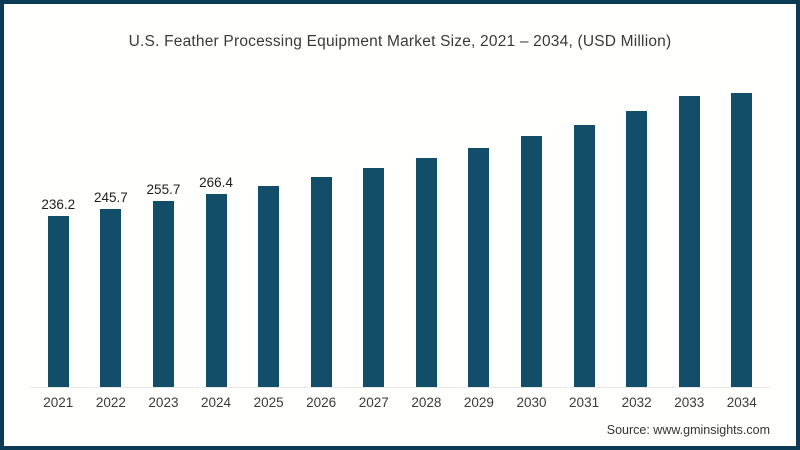  What do you see at coordinates (216, 402) in the screenshot?
I see `x-axis-tick-label: 2024` at bounding box center [216, 402].